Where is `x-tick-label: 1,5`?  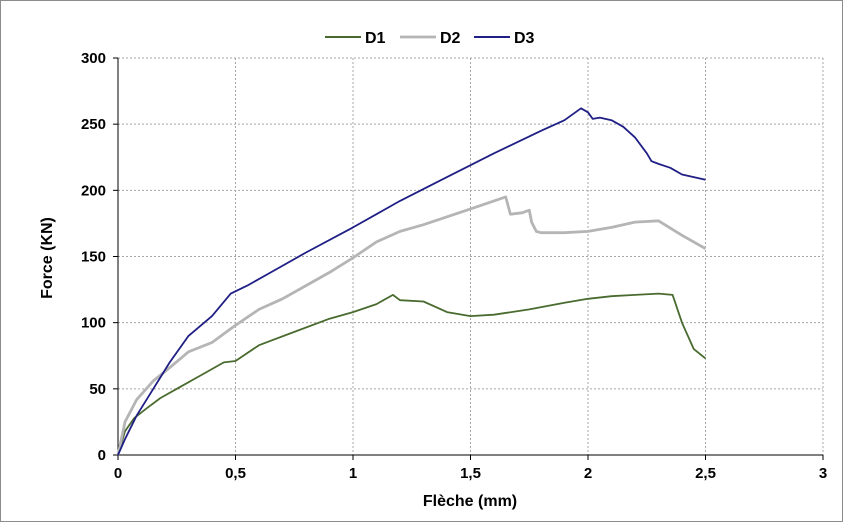
x-tick-label: 1,5 is located at coordinates (470, 473).